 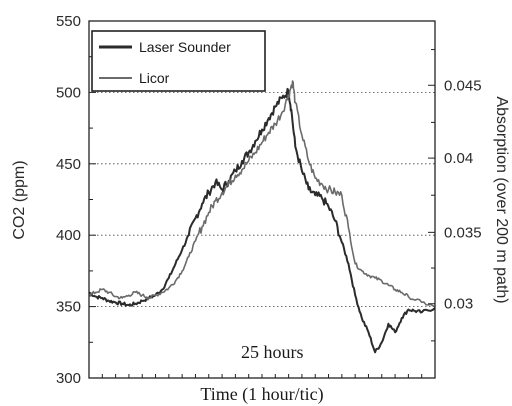 I want to click on y-tick-label-500: 500, so click(x=68, y=92).